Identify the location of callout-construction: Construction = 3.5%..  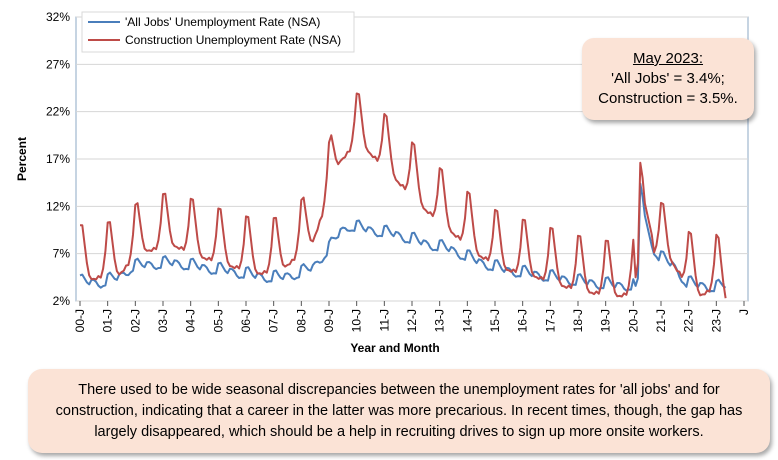
(668, 98).